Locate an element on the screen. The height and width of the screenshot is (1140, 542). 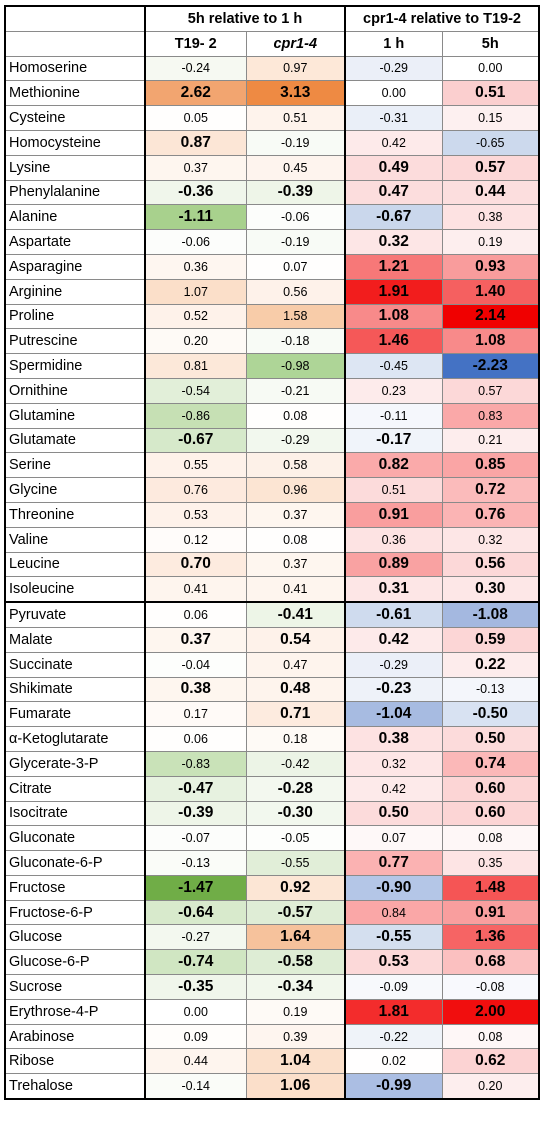
table-row: Putrescine 0.20 -0.18 1.46 1.08 is located at coordinates (272, 341).